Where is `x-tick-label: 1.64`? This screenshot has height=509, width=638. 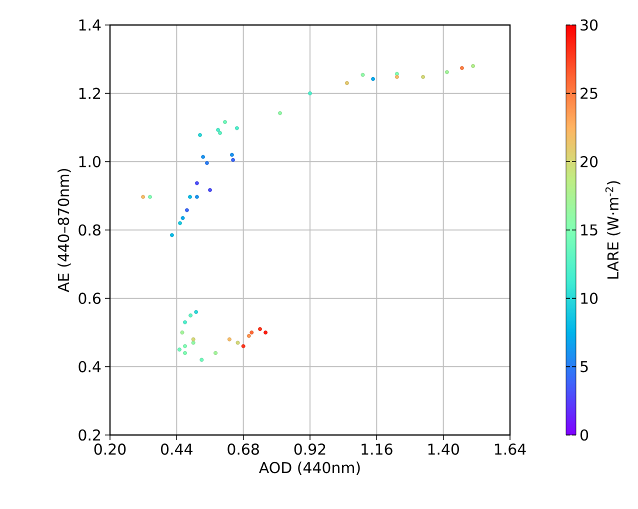 x-tick-label: 1.64 is located at coordinates (510, 449).